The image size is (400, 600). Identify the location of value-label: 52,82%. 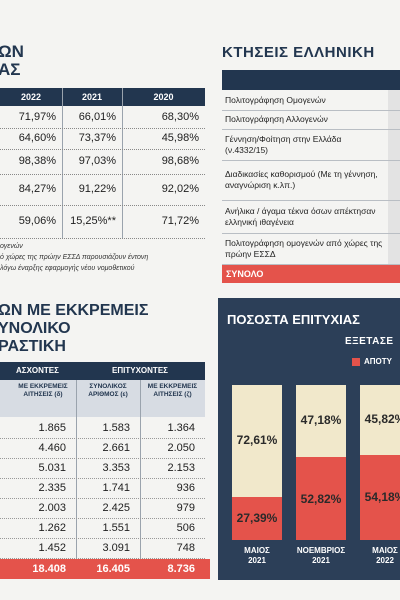
(321, 498).